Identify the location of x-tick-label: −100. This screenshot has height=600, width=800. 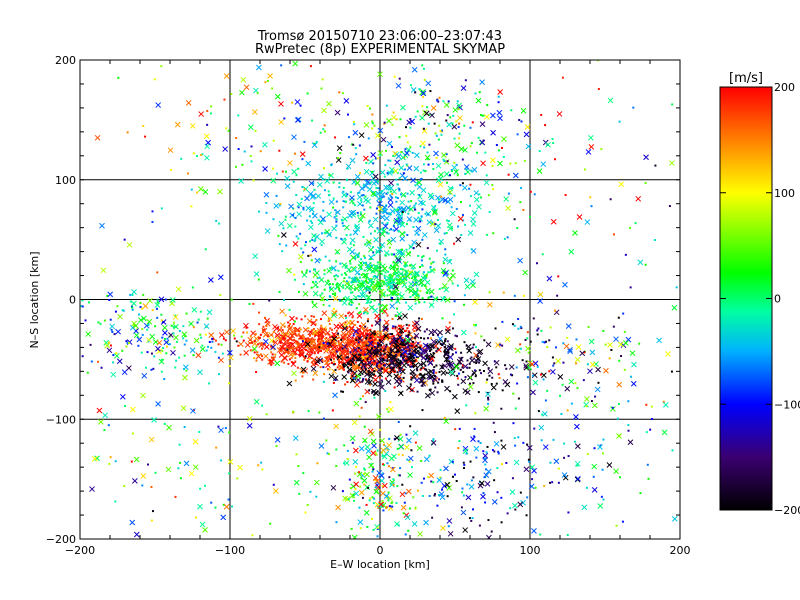
(230, 550).